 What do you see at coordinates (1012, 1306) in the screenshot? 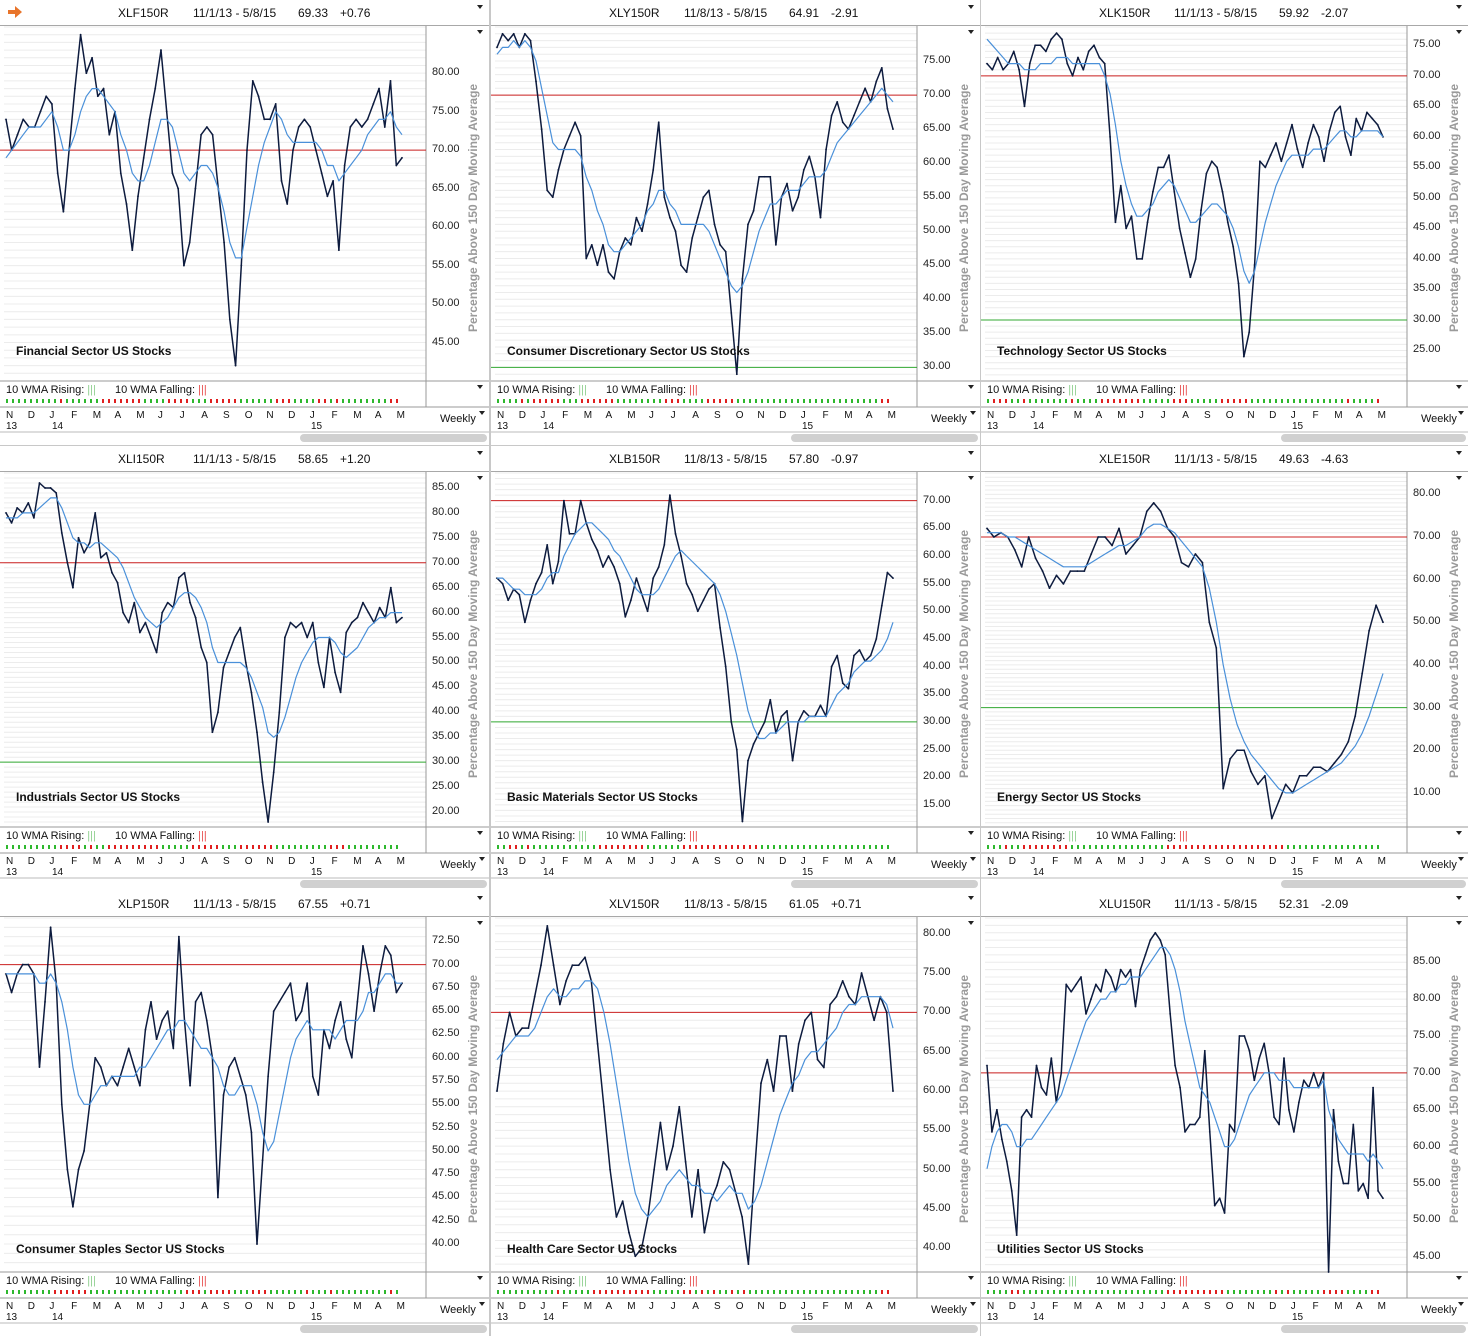
I see `month-label: D` at bounding box center [1012, 1306].